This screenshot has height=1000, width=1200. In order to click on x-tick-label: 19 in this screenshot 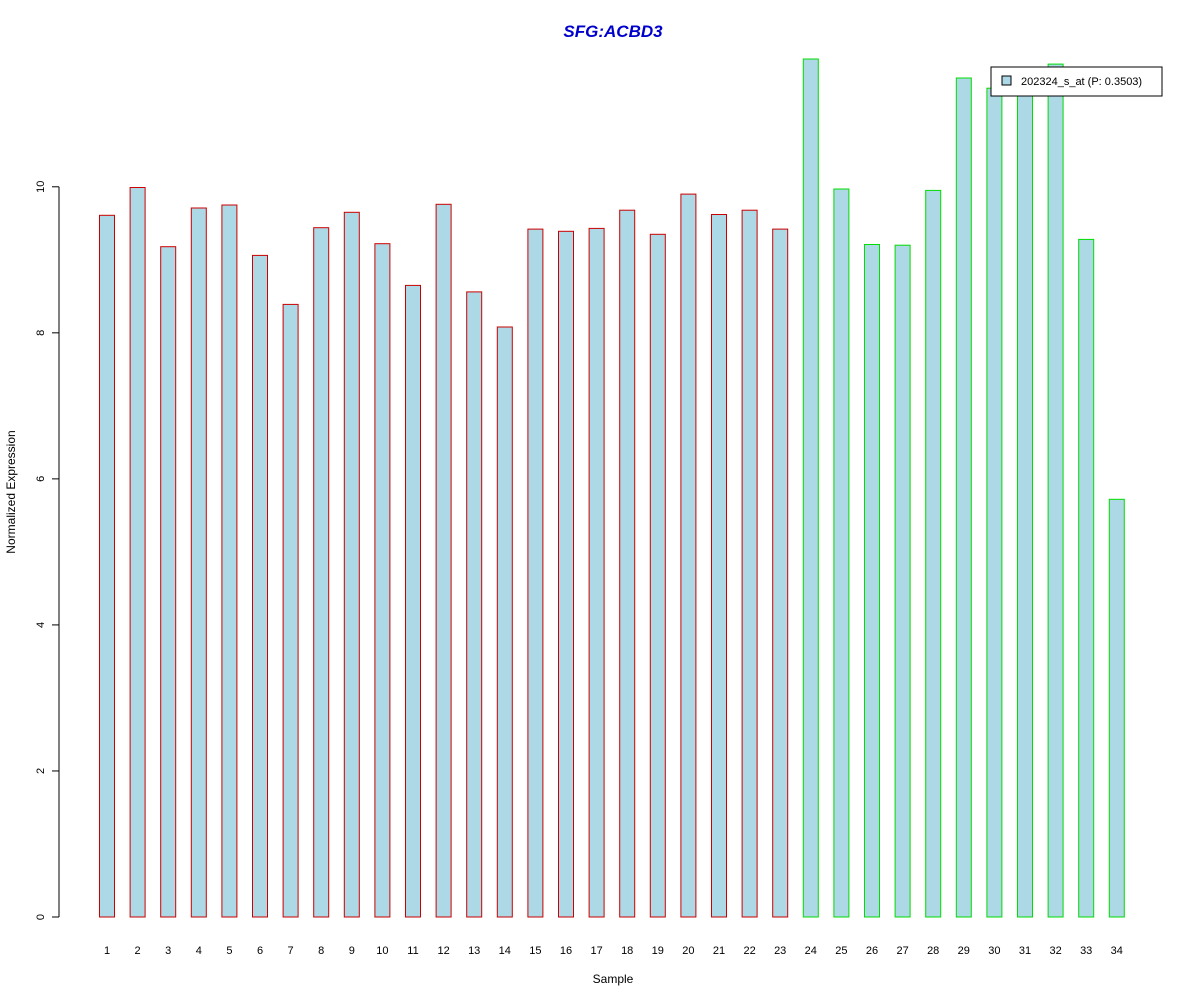, I will do `click(658, 951)`.